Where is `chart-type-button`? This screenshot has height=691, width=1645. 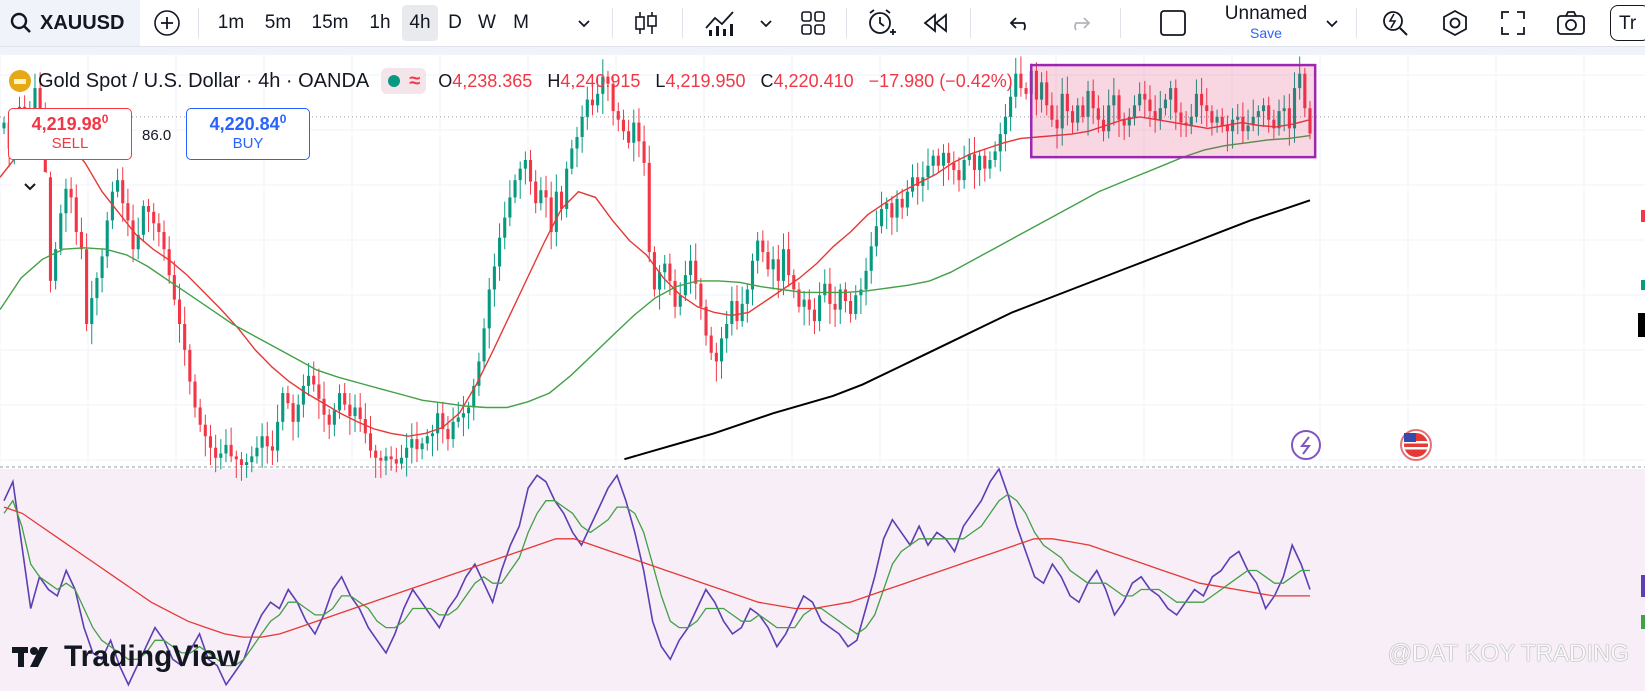
chart-type-button is located at coordinates (646, 23).